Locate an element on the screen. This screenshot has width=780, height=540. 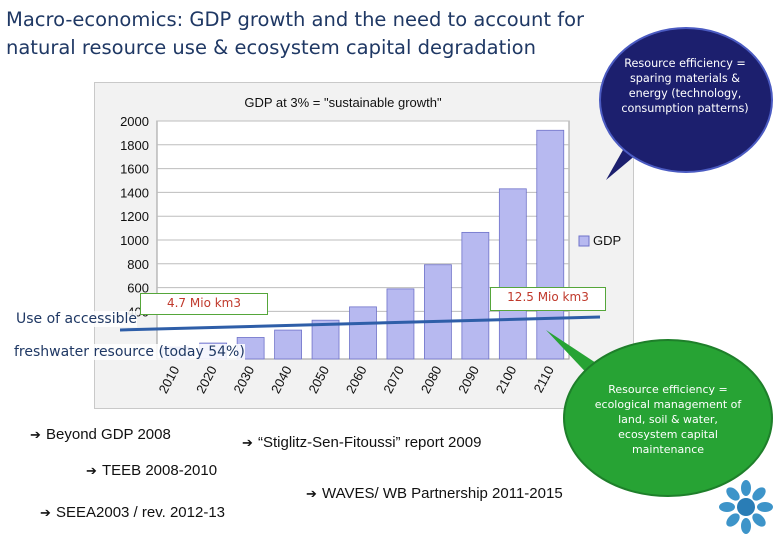
y-tick-label: 1600 is located at coordinates (134, 169).